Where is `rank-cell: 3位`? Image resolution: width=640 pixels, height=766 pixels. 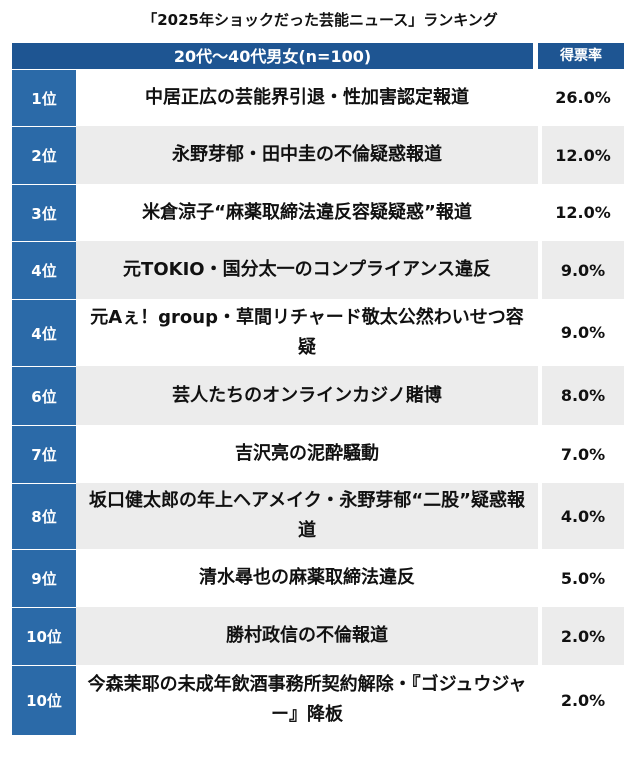
rank-cell: 3位 is located at coordinates (44, 212).